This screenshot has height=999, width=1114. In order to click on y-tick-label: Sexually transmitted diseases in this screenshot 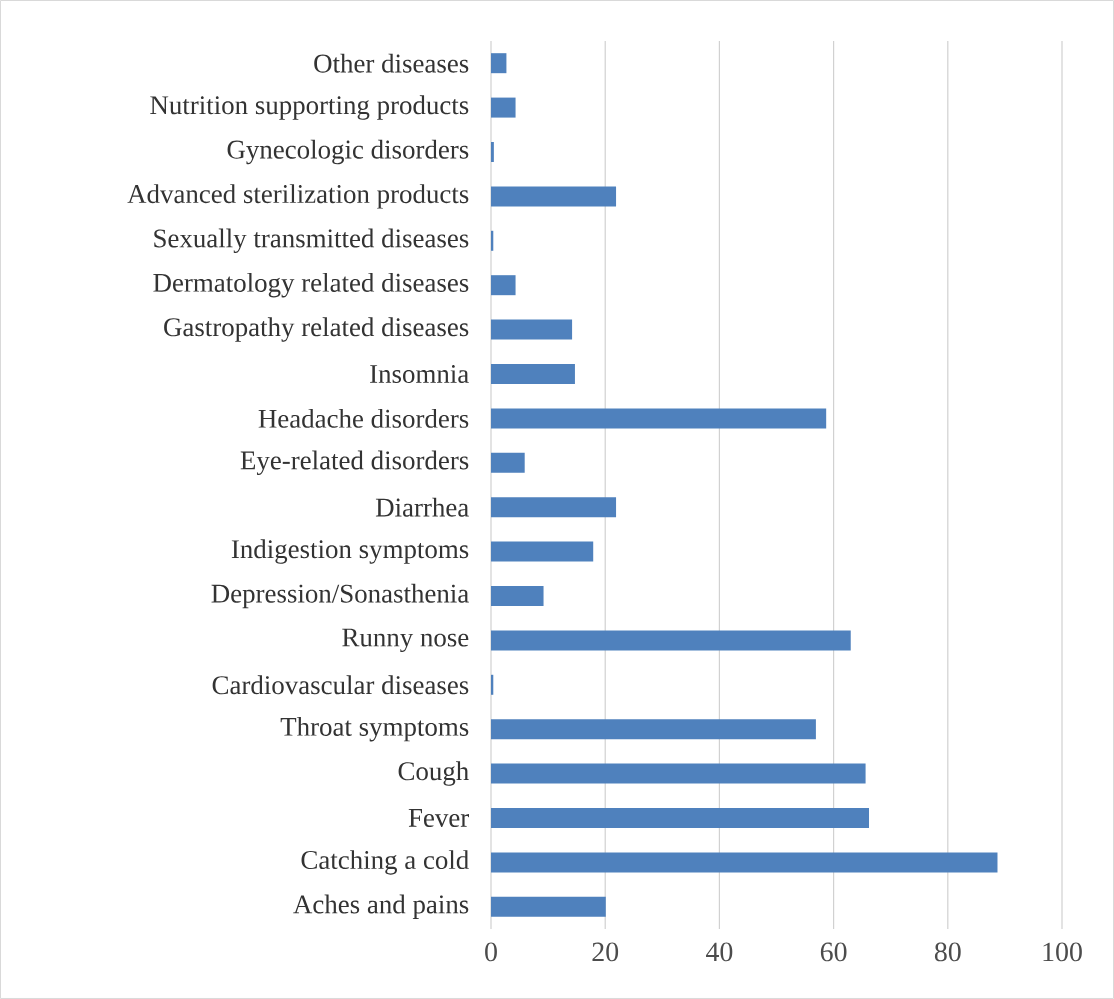, I will do `click(311, 241)`.